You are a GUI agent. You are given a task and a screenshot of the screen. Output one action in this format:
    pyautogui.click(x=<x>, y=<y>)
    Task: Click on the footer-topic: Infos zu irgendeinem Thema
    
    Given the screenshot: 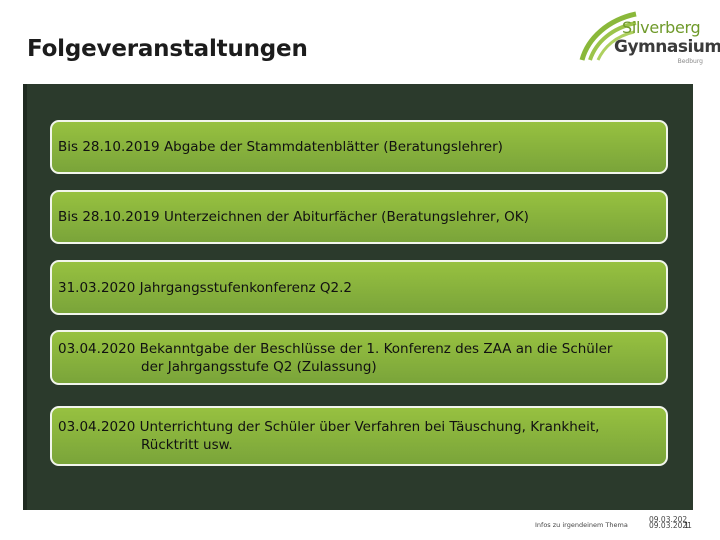 What is the action you would take?
    pyautogui.click(x=581, y=525)
    